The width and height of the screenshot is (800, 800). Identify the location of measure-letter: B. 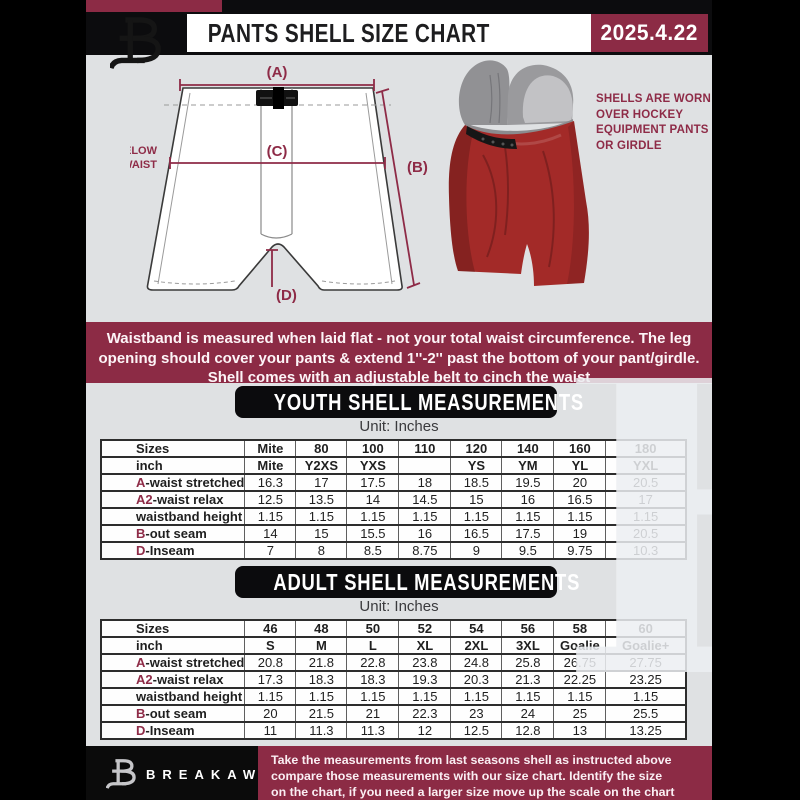
(141, 533).